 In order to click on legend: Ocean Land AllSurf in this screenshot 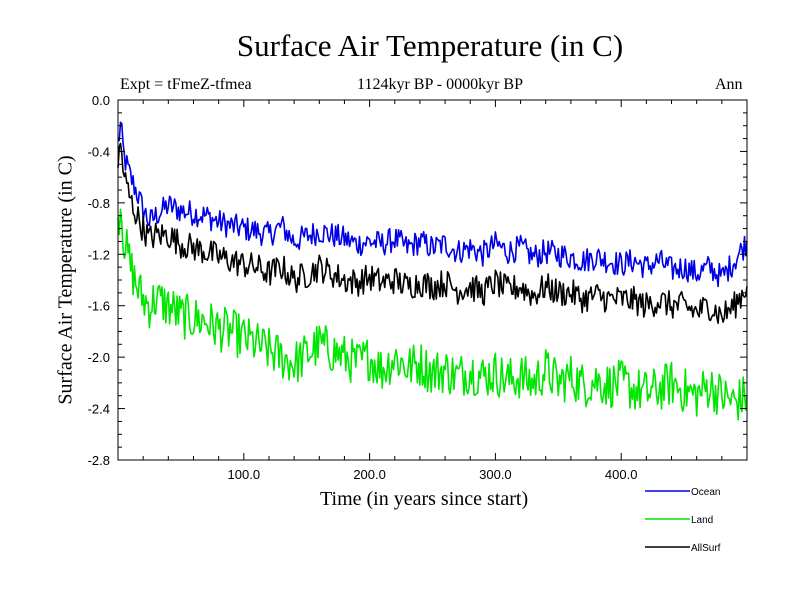, I will do `click(683, 520)`.